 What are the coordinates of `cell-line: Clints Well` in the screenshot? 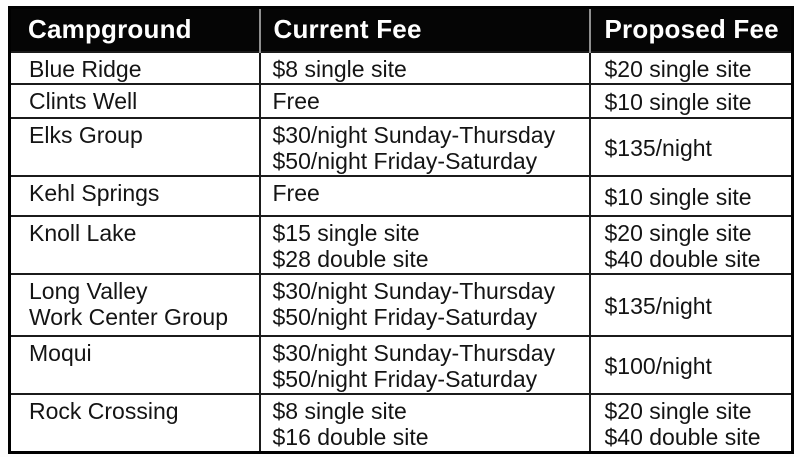 It's located at (83, 101).